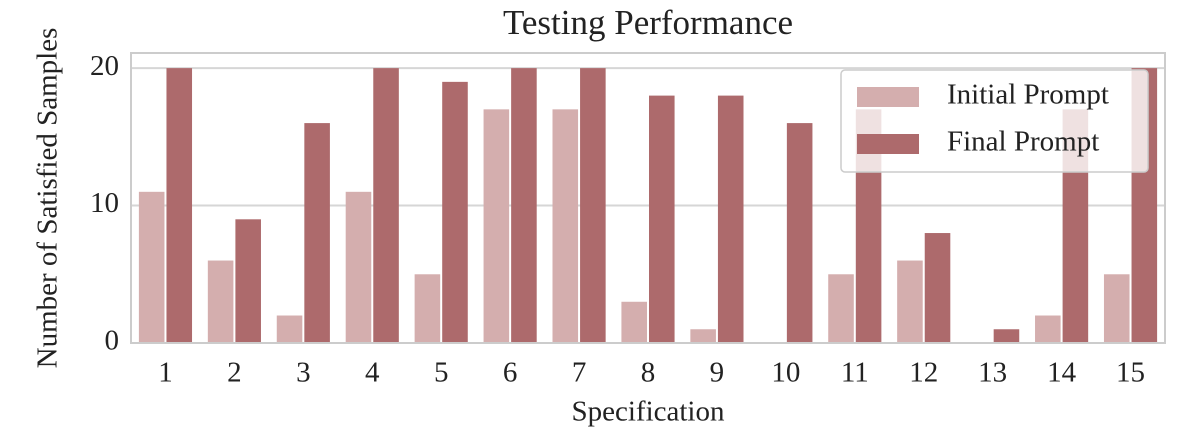  Describe the element at coordinates (303, 373) in the screenshot. I see `x-tick-label: 3` at that location.